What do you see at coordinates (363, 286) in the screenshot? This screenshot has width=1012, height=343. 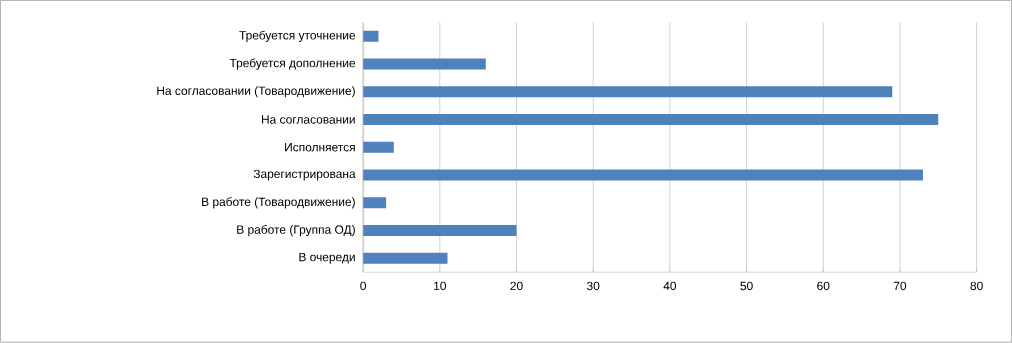 I see `x-tick-label: 0` at bounding box center [363, 286].